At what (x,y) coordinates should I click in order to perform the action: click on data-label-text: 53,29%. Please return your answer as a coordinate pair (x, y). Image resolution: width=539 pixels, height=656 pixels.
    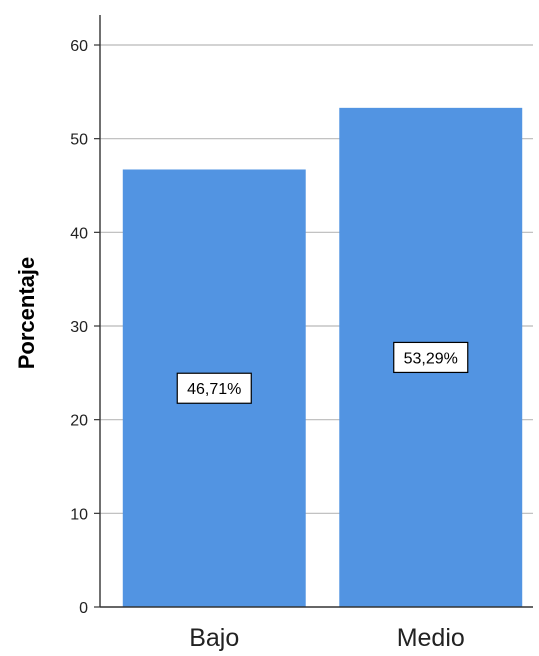
    Looking at the image, I should click on (431, 358).